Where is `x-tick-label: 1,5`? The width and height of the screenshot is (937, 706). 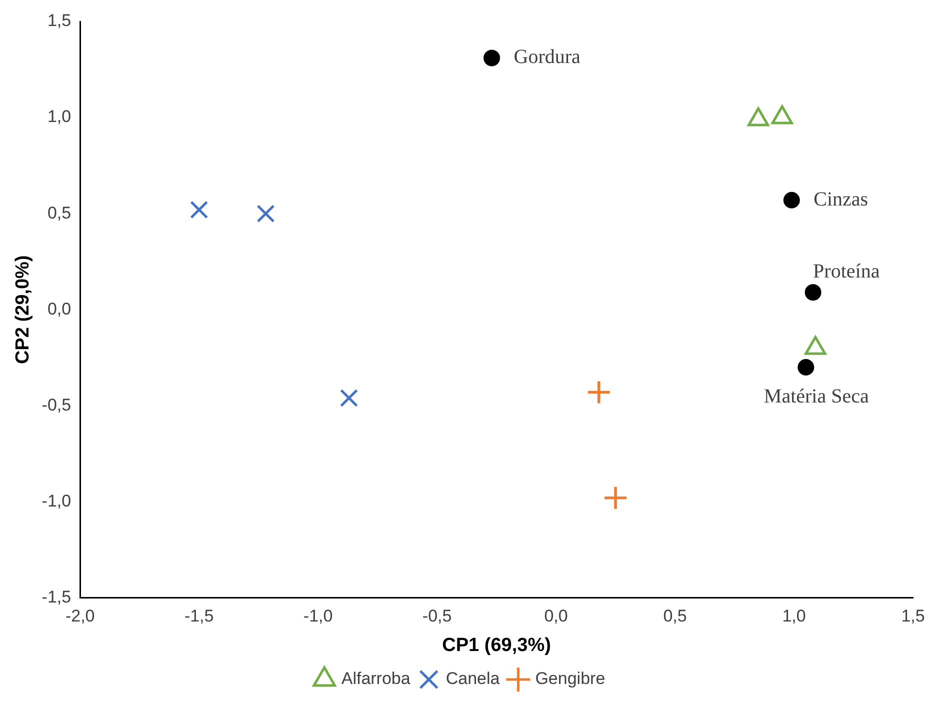 x-tick-label: 1,5 is located at coordinates (913, 616).